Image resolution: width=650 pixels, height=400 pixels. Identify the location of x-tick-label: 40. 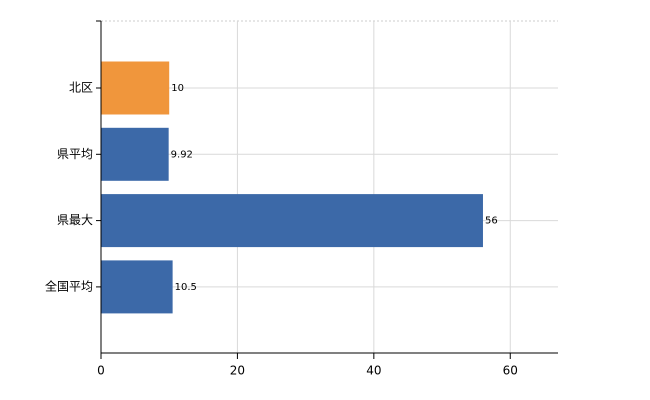
(373, 371).